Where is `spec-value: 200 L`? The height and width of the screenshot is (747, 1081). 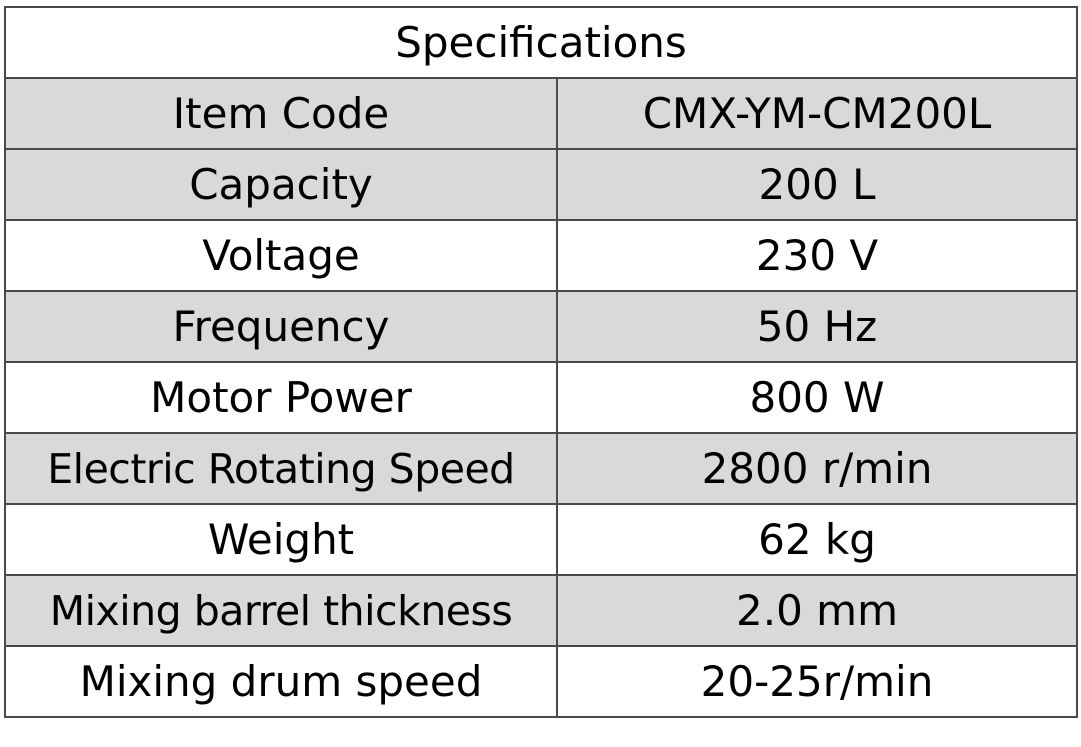
spec-value: 200 L is located at coordinates (817, 184).